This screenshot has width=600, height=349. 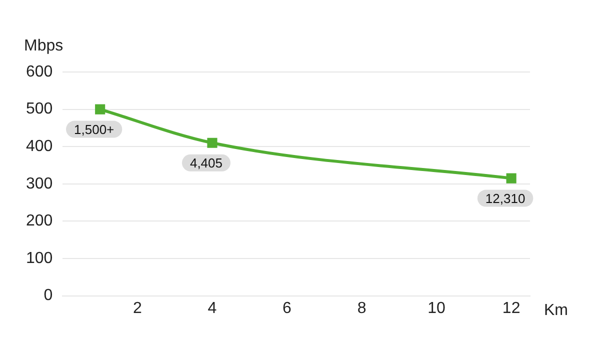 I want to click on y-tick-label: 0, so click(x=48, y=295).